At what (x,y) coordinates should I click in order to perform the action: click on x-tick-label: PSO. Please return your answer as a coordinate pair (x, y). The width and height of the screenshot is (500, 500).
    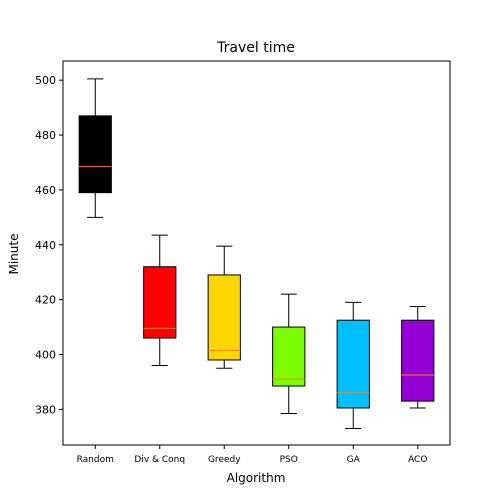
    Looking at the image, I should click on (289, 460).